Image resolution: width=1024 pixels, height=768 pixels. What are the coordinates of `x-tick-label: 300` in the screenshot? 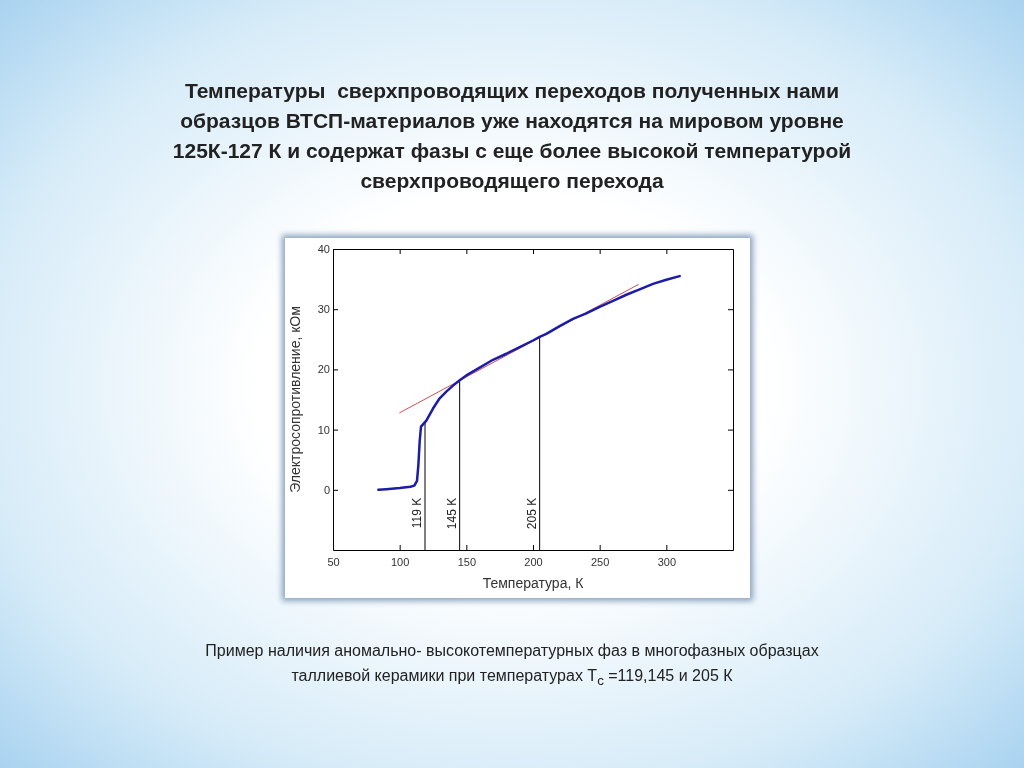 It's located at (667, 562).